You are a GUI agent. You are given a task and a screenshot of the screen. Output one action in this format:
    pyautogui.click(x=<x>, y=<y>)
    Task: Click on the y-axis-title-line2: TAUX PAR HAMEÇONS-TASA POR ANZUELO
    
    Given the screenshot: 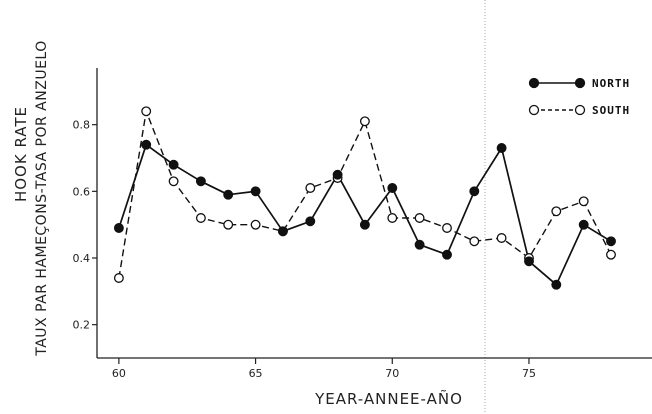 What is the action you would take?
    pyautogui.click(x=42, y=198)
    